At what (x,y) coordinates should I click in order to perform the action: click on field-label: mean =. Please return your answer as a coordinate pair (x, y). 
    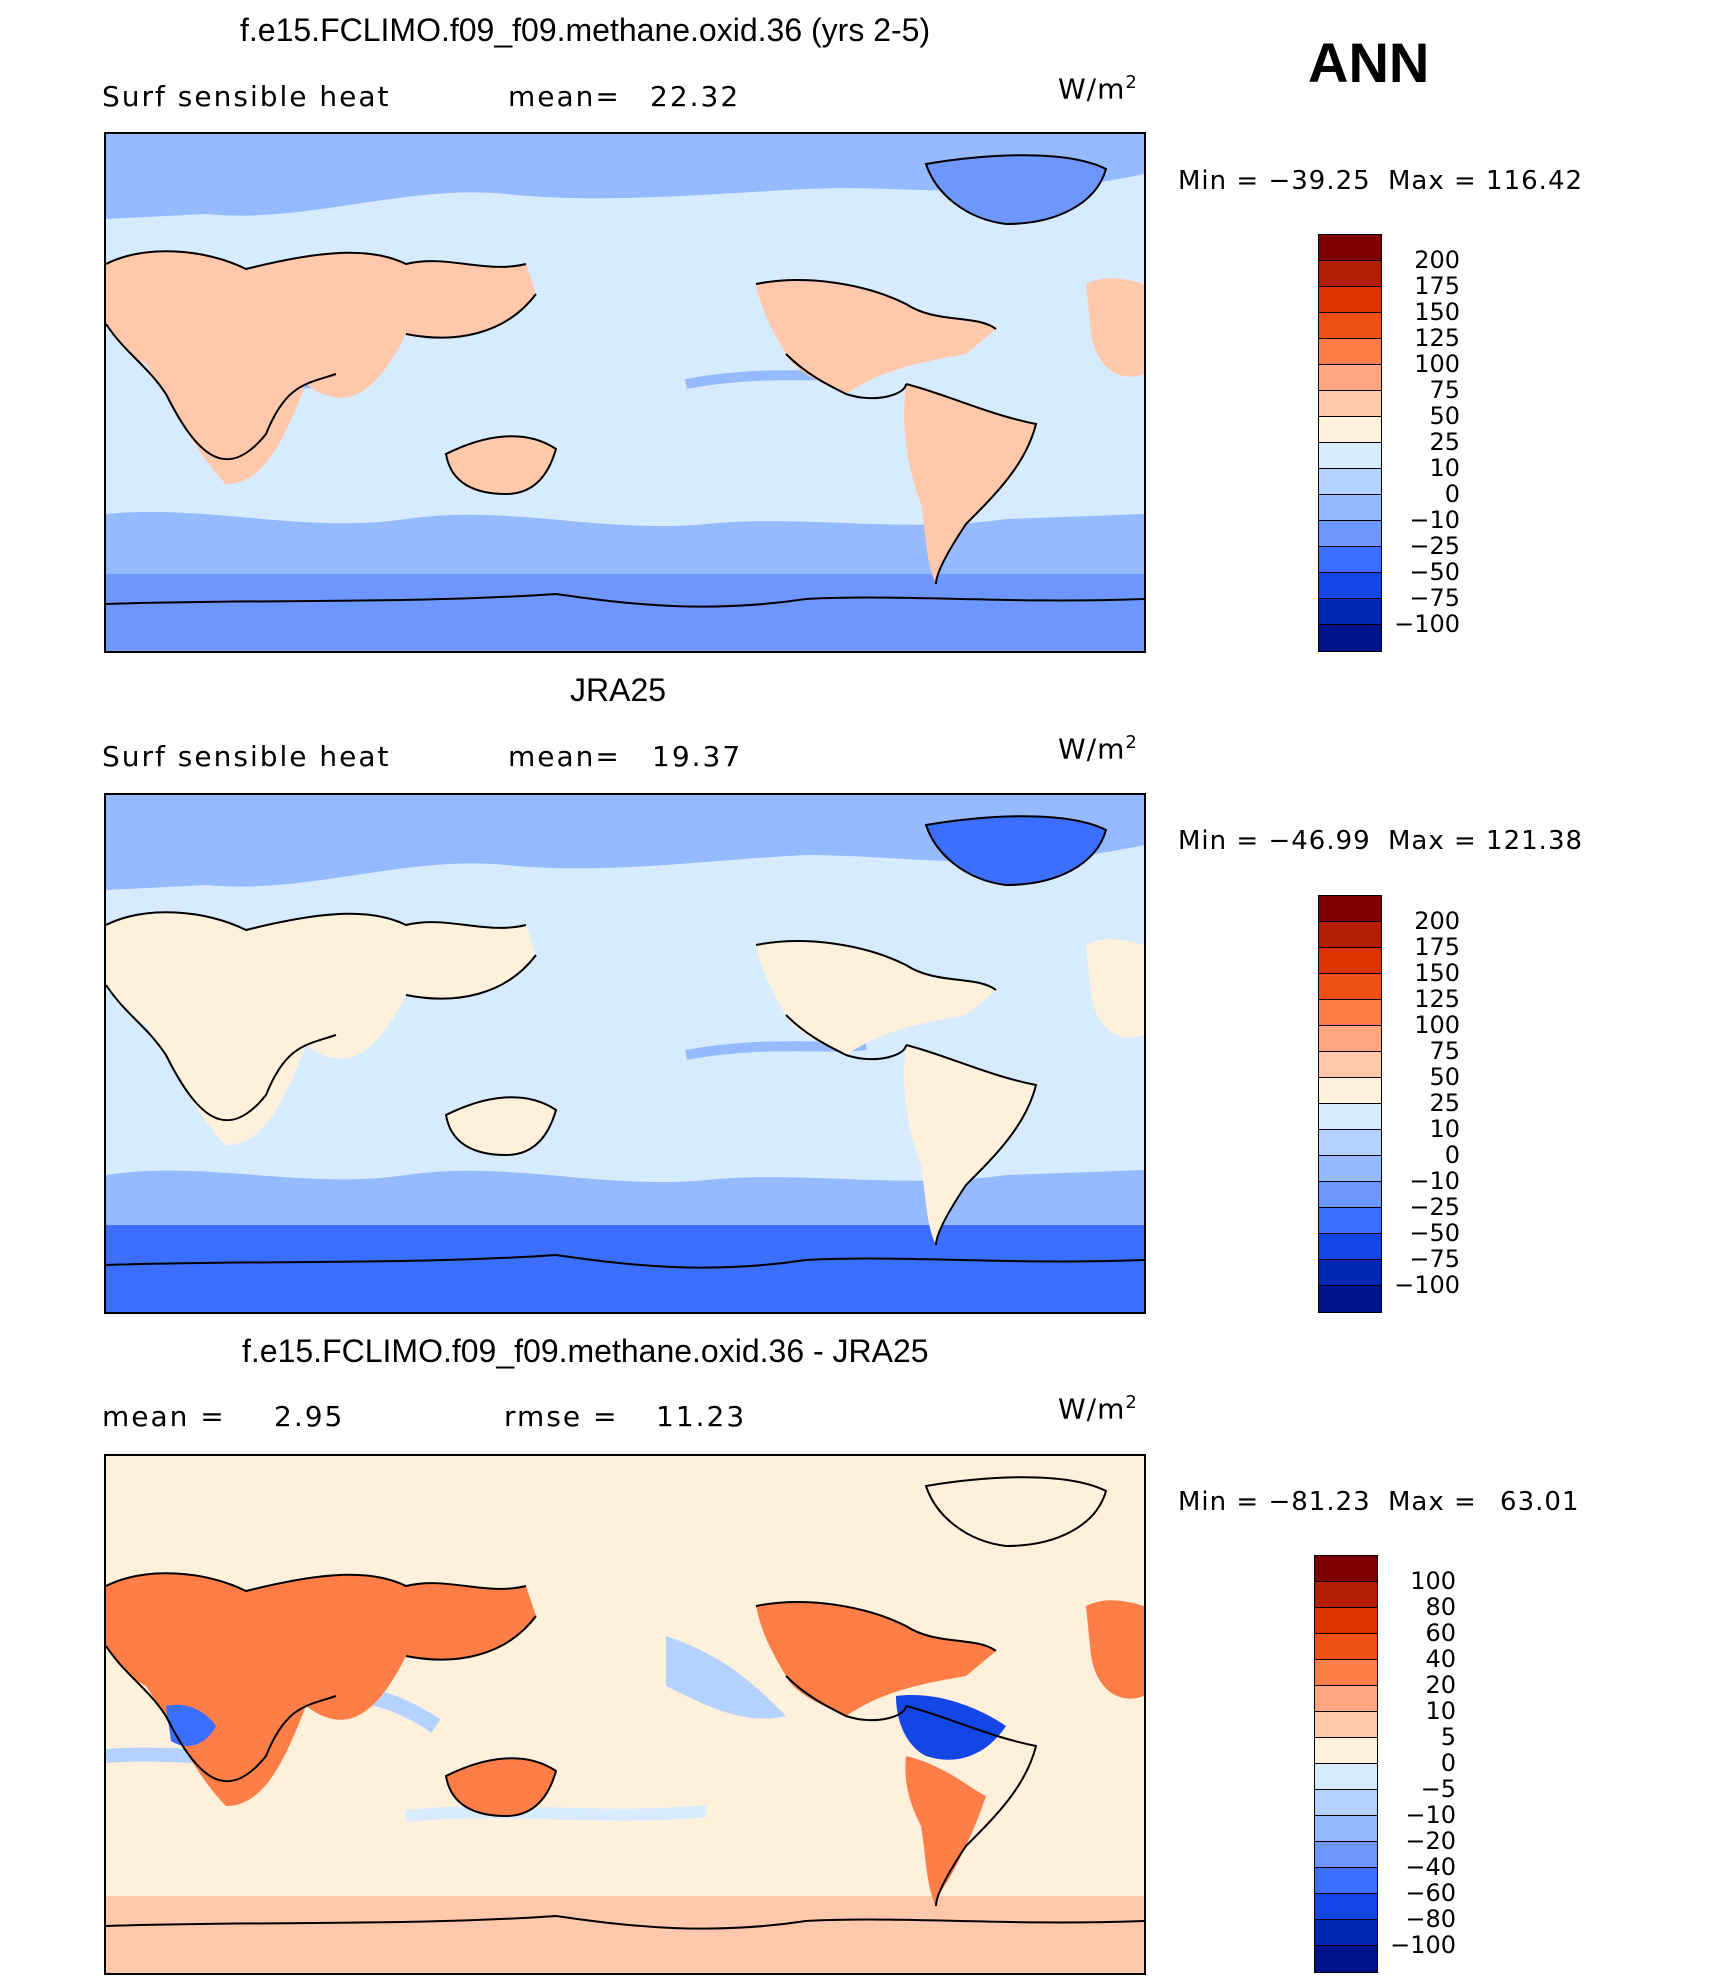
    Looking at the image, I should click on (164, 1416).